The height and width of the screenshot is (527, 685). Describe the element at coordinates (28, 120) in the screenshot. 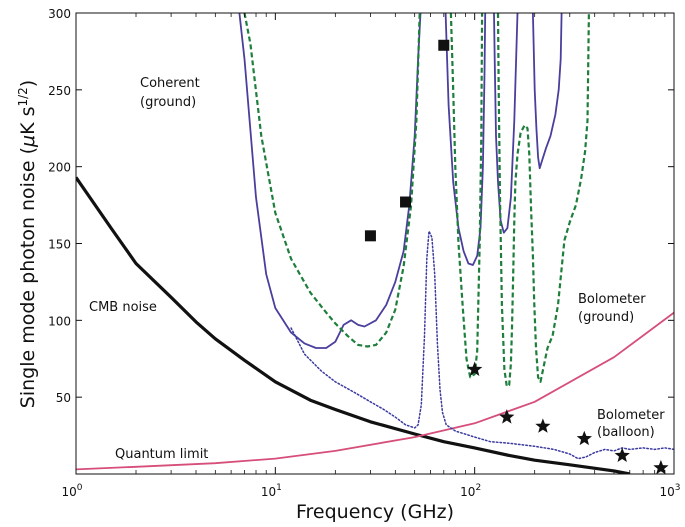

I see `y-axis-title-unit: K s` at that location.